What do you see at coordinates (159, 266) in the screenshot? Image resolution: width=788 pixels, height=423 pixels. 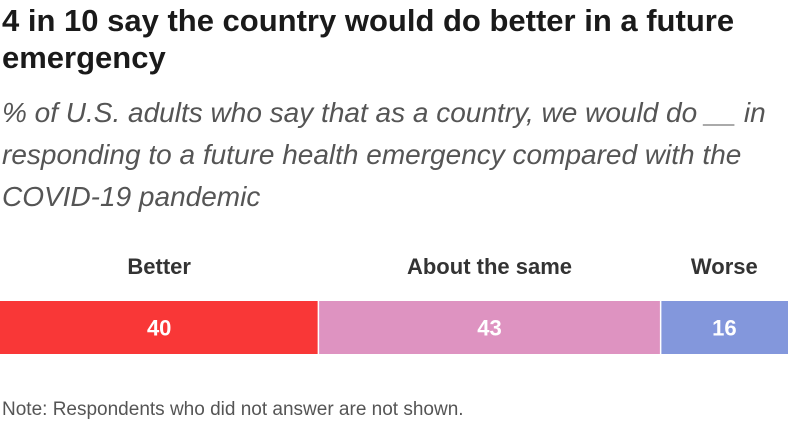 I see `category-label-better: Better` at bounding box center [159, 266].